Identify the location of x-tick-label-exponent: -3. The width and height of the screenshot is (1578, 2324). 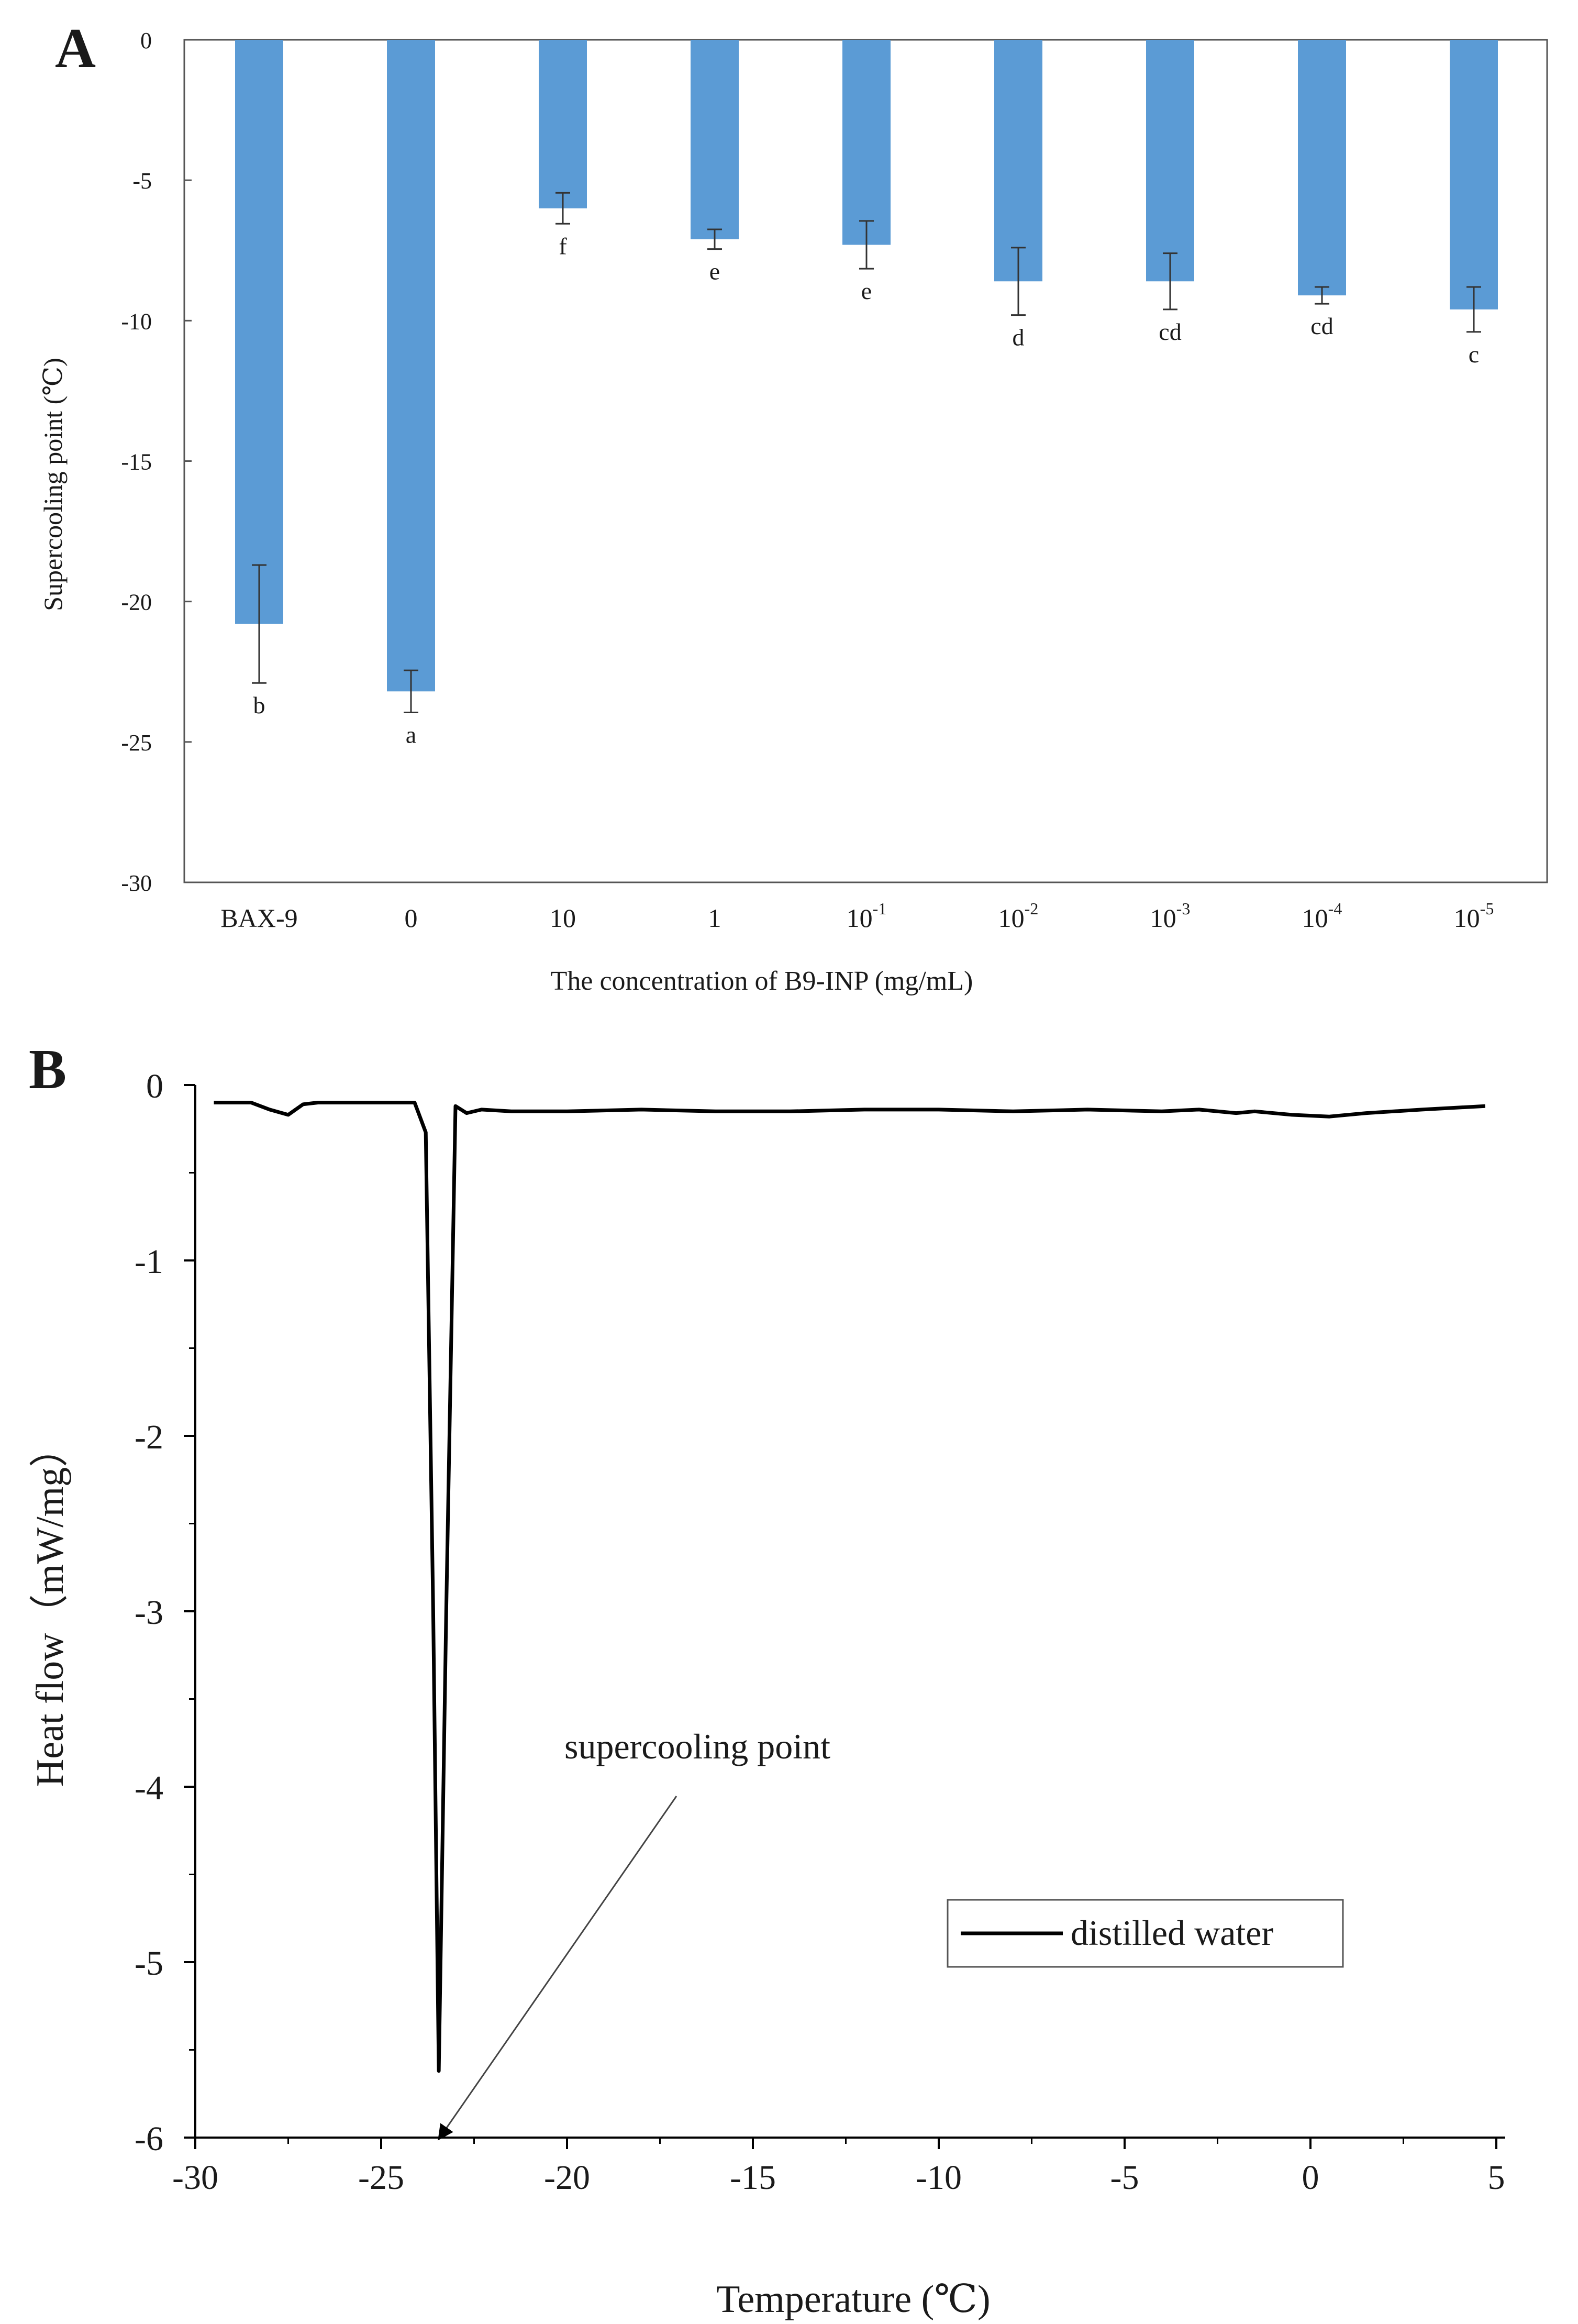
(1183, 908).